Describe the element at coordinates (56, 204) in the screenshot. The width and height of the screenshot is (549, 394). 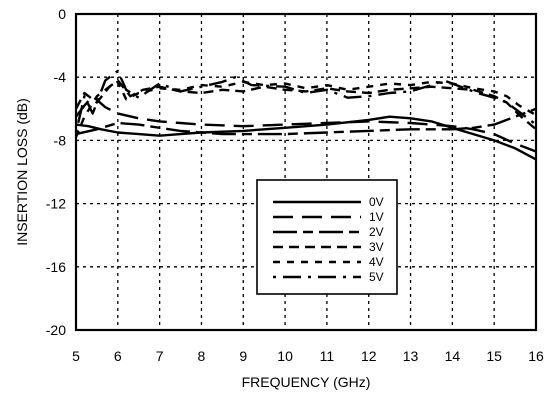
I see `y-tick-label: -12` at that location.